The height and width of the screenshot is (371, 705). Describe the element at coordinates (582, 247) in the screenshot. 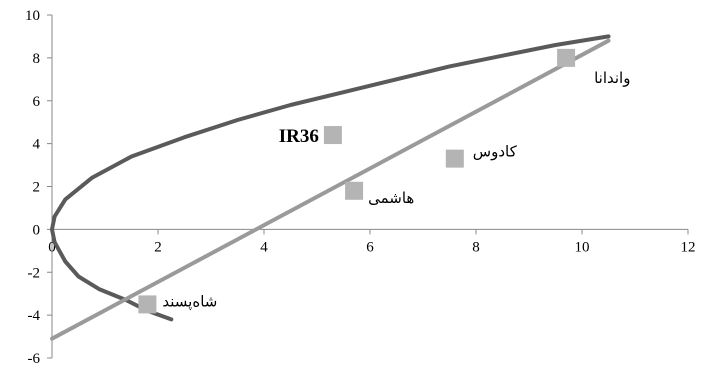

I see `x-tick-label: 10` at that location.